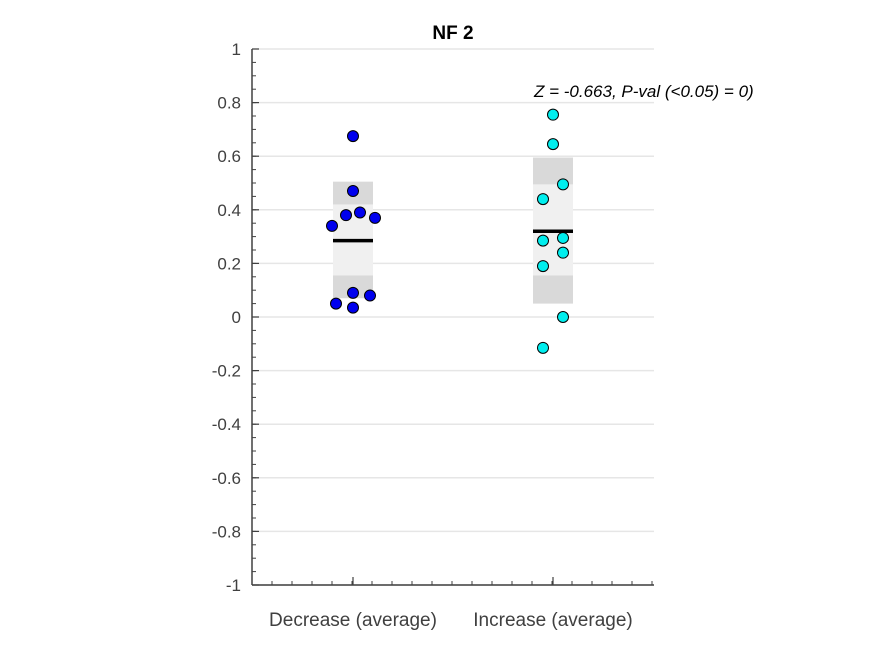 This screenshot has width=875, height=656. Describe the element at coordinates (353, 620) in the screenshot. I see `x-tick-label: Decrease (average)` at that location.